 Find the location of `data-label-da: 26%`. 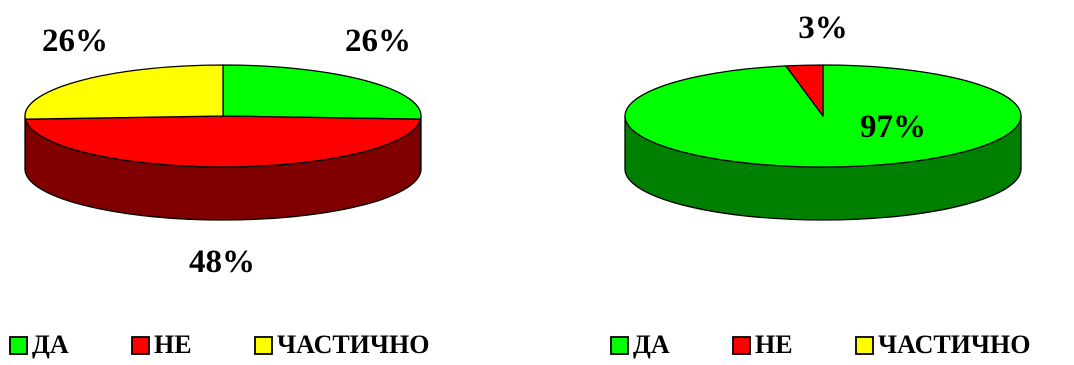

data-label-da: 26% is located at coordinates (378, 41).